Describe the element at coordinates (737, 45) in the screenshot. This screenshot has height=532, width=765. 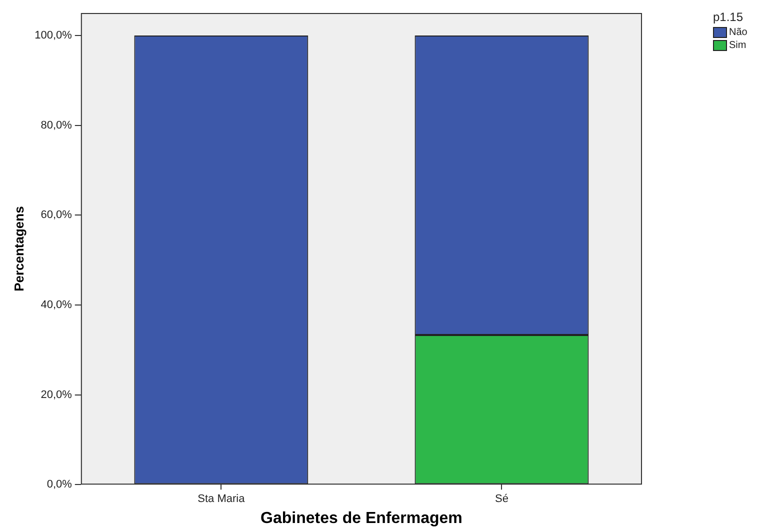
I see `legend-label: Sim` at that location.